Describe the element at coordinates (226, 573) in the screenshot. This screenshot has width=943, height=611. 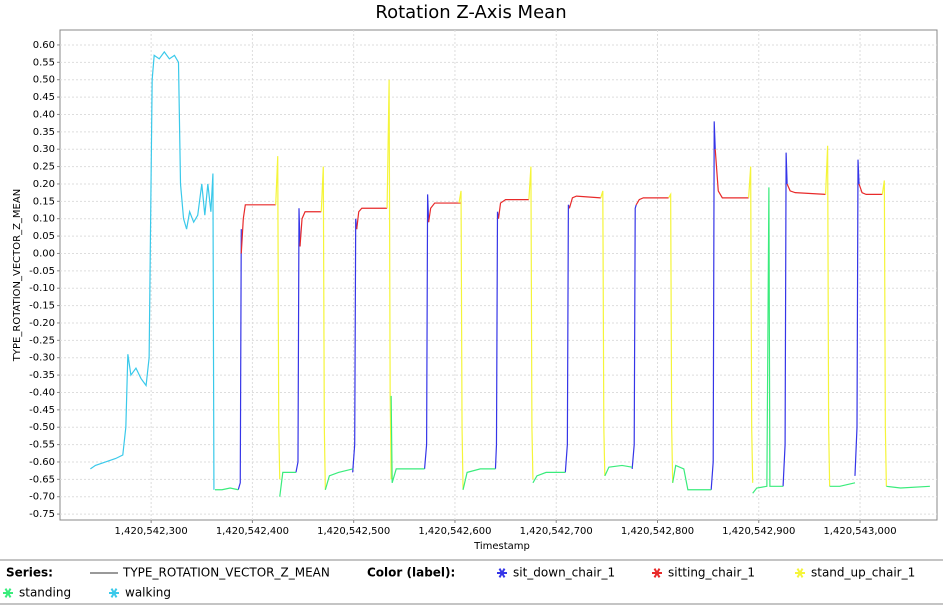
I see `legend-series-name: TYPE_ROTATION_VECTOR_Z_MEAN` at that location.